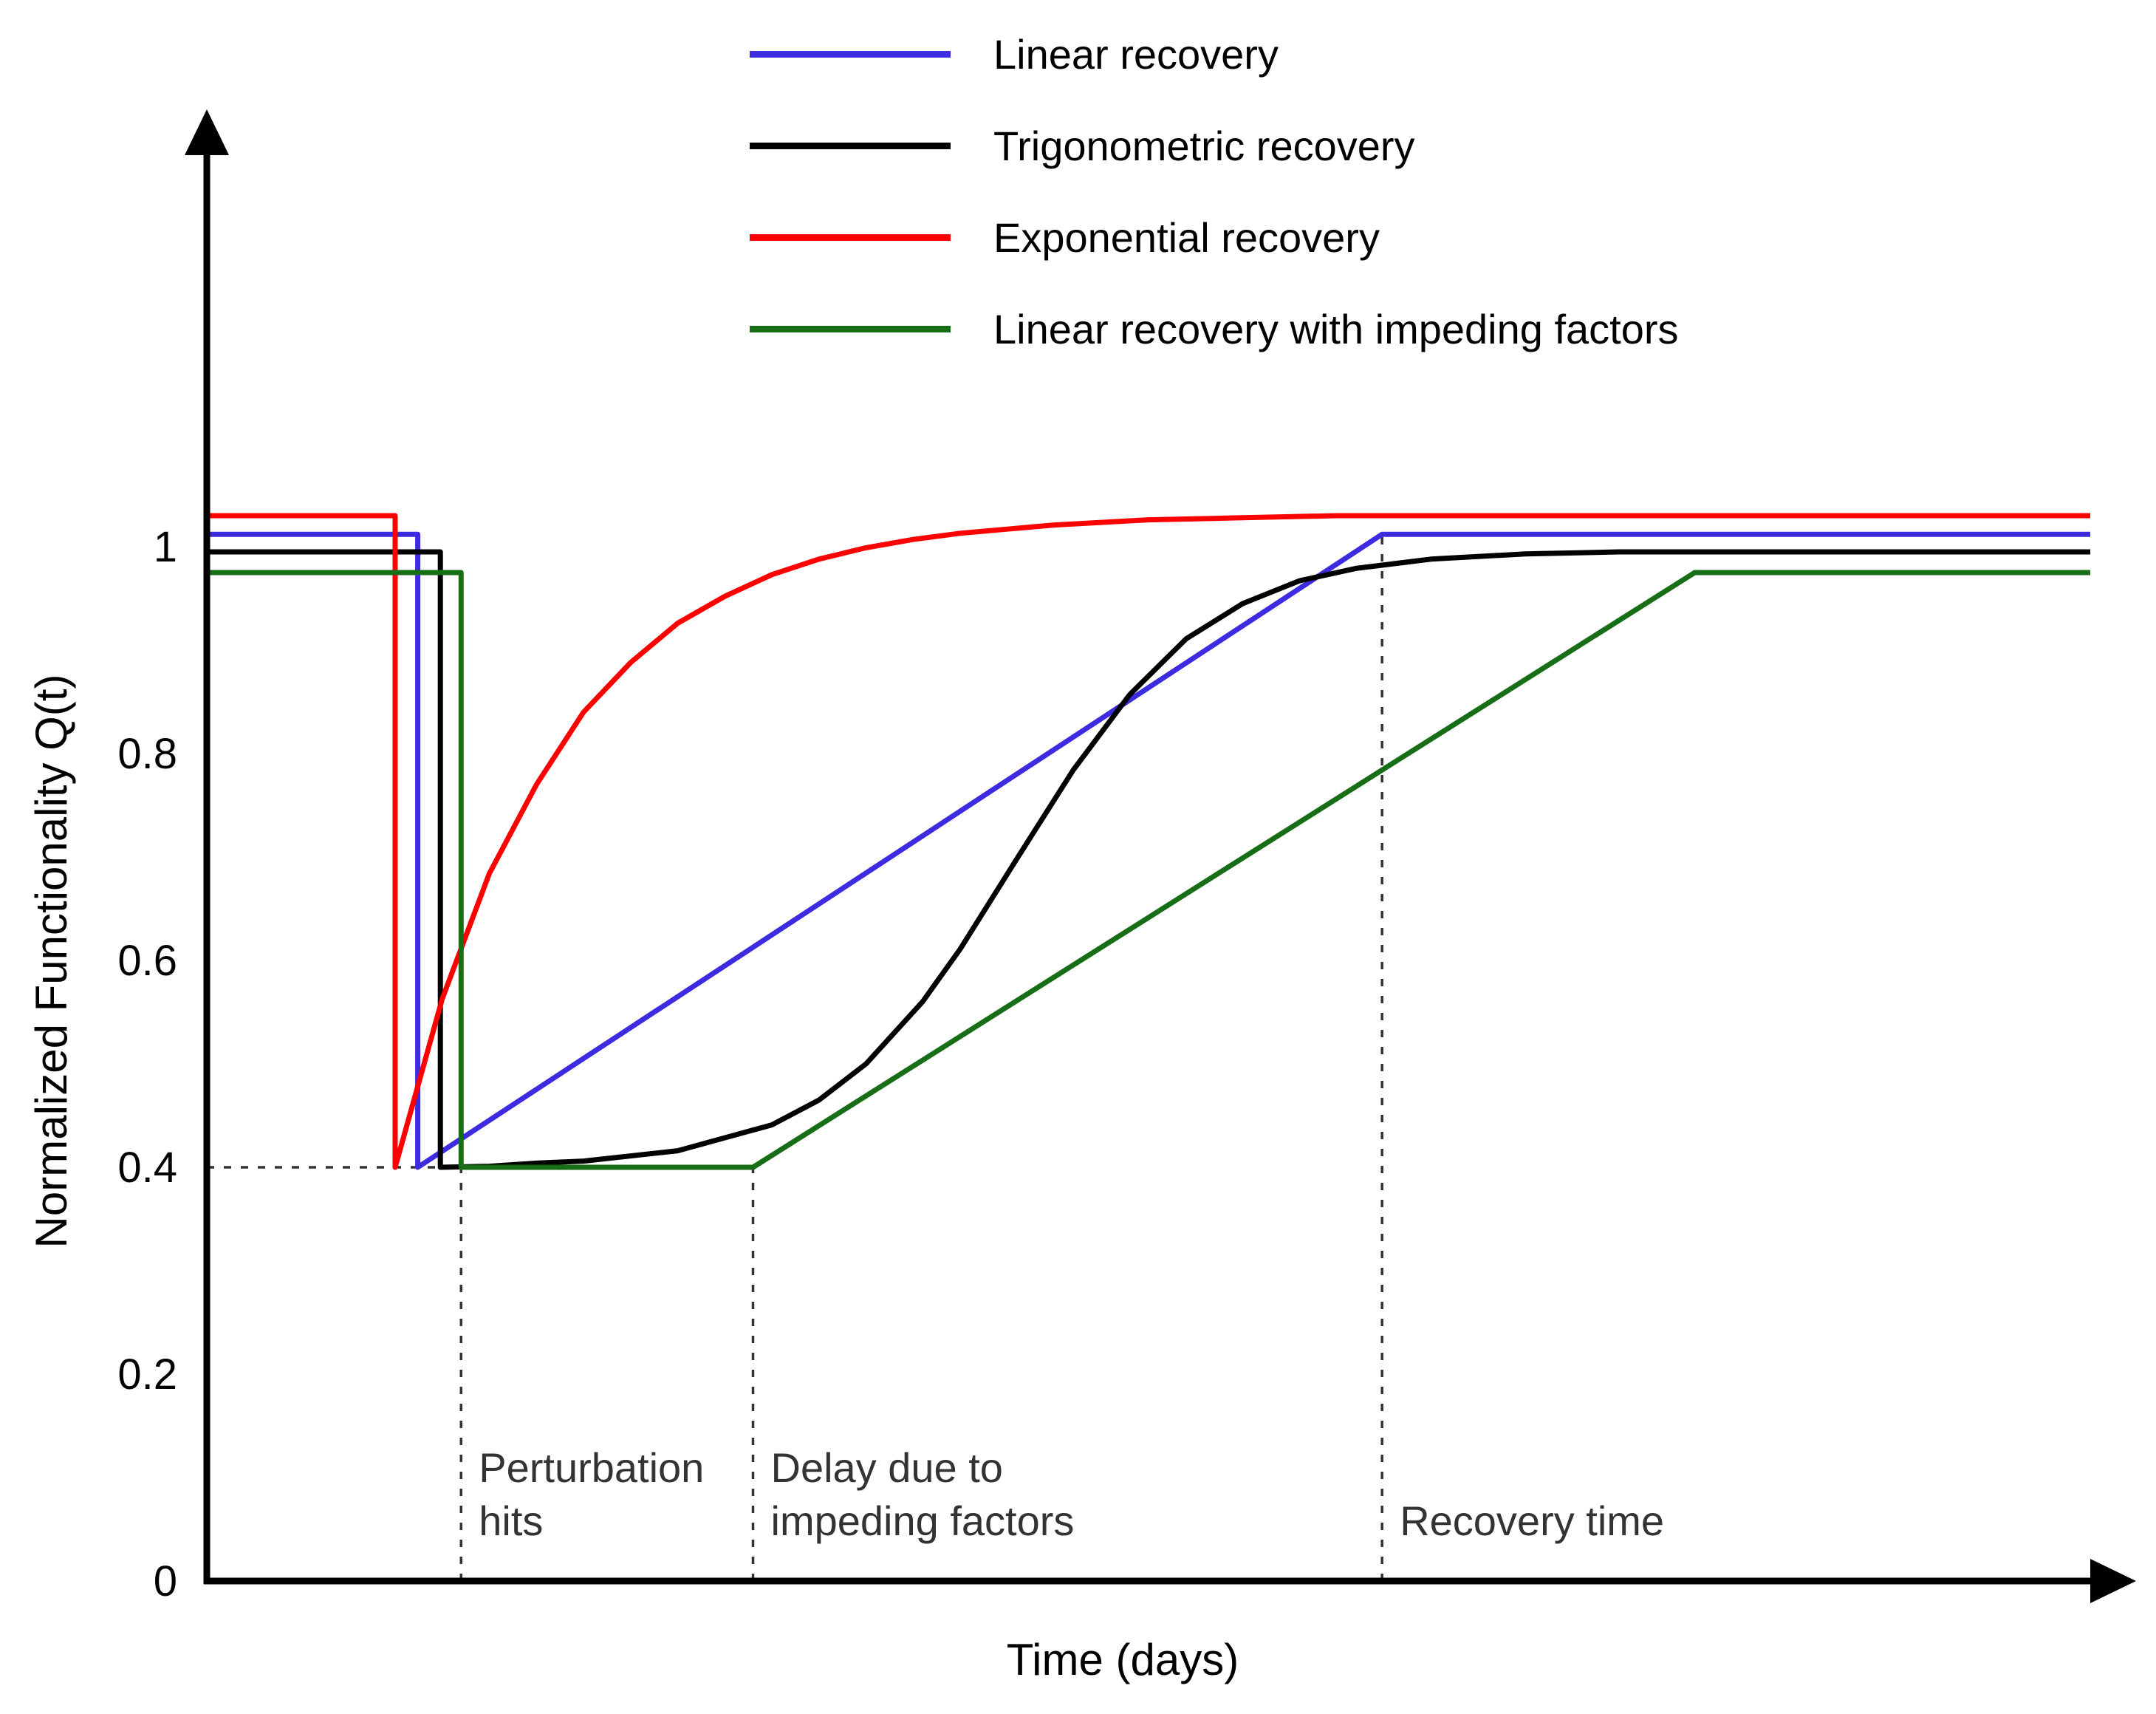 The width and height of the screenshot is (2156, 1714). I want to click on annotation-label: Delay due to, so click(887, 1467).